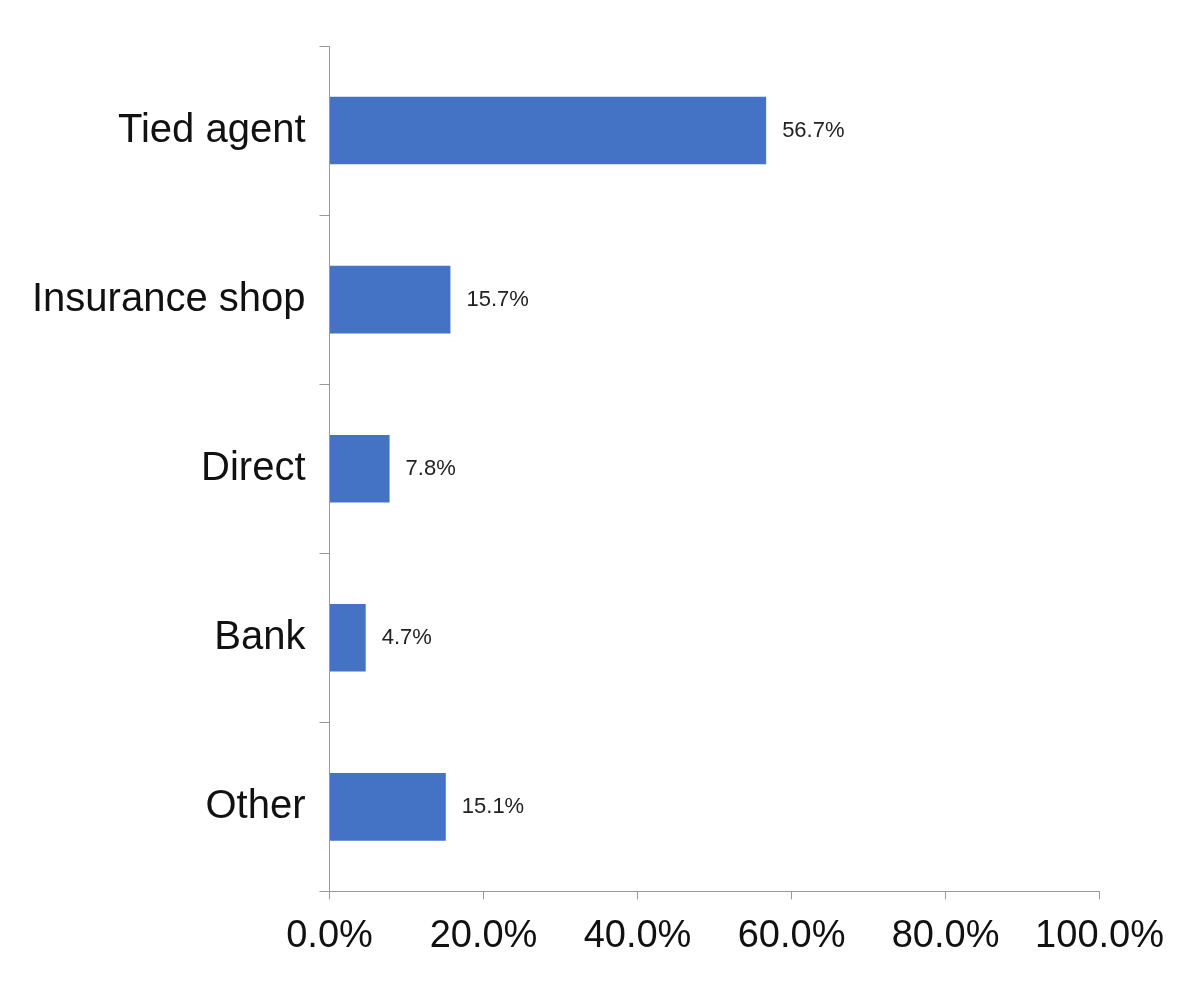 This screenshot has width=1178, height=987. Describe the element at coordinates (211, 127) in the screenshot. I see `y-tick-label: Tied agent` at that location.